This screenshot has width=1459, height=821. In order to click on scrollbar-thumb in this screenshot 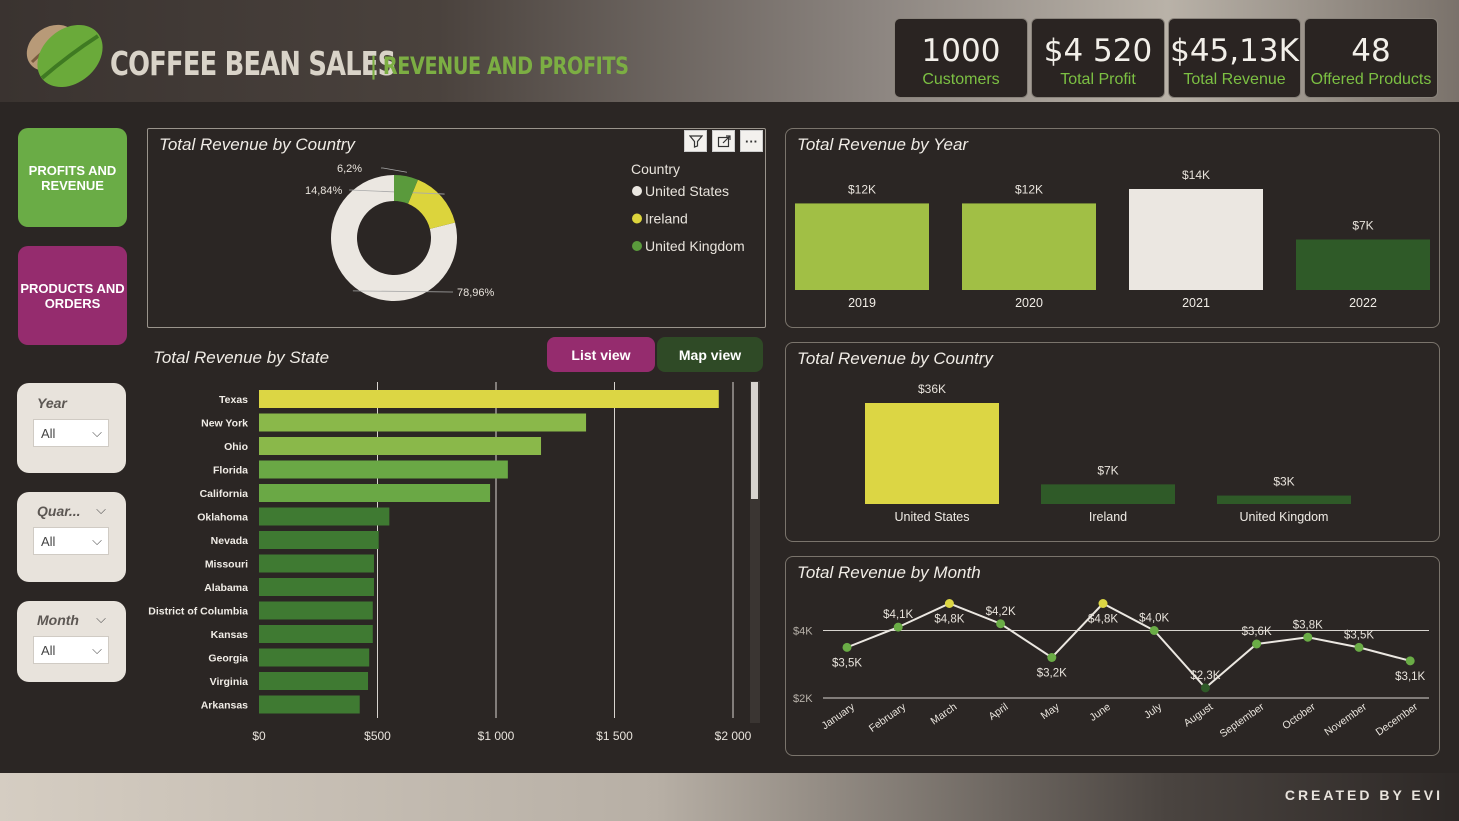, I will do `click(754, 440)`.